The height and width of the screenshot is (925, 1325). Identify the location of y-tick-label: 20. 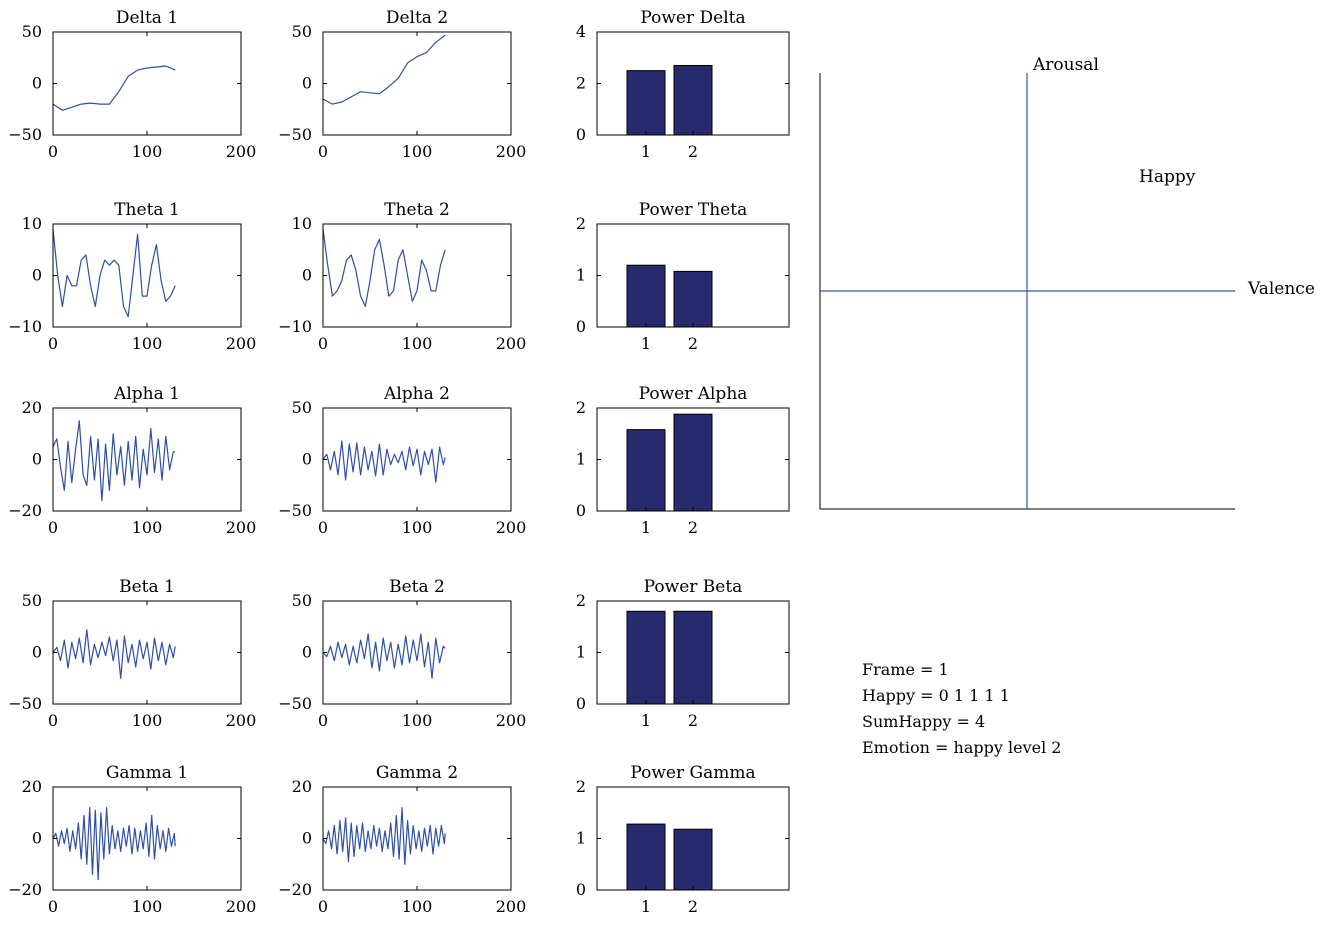
(32, 786).